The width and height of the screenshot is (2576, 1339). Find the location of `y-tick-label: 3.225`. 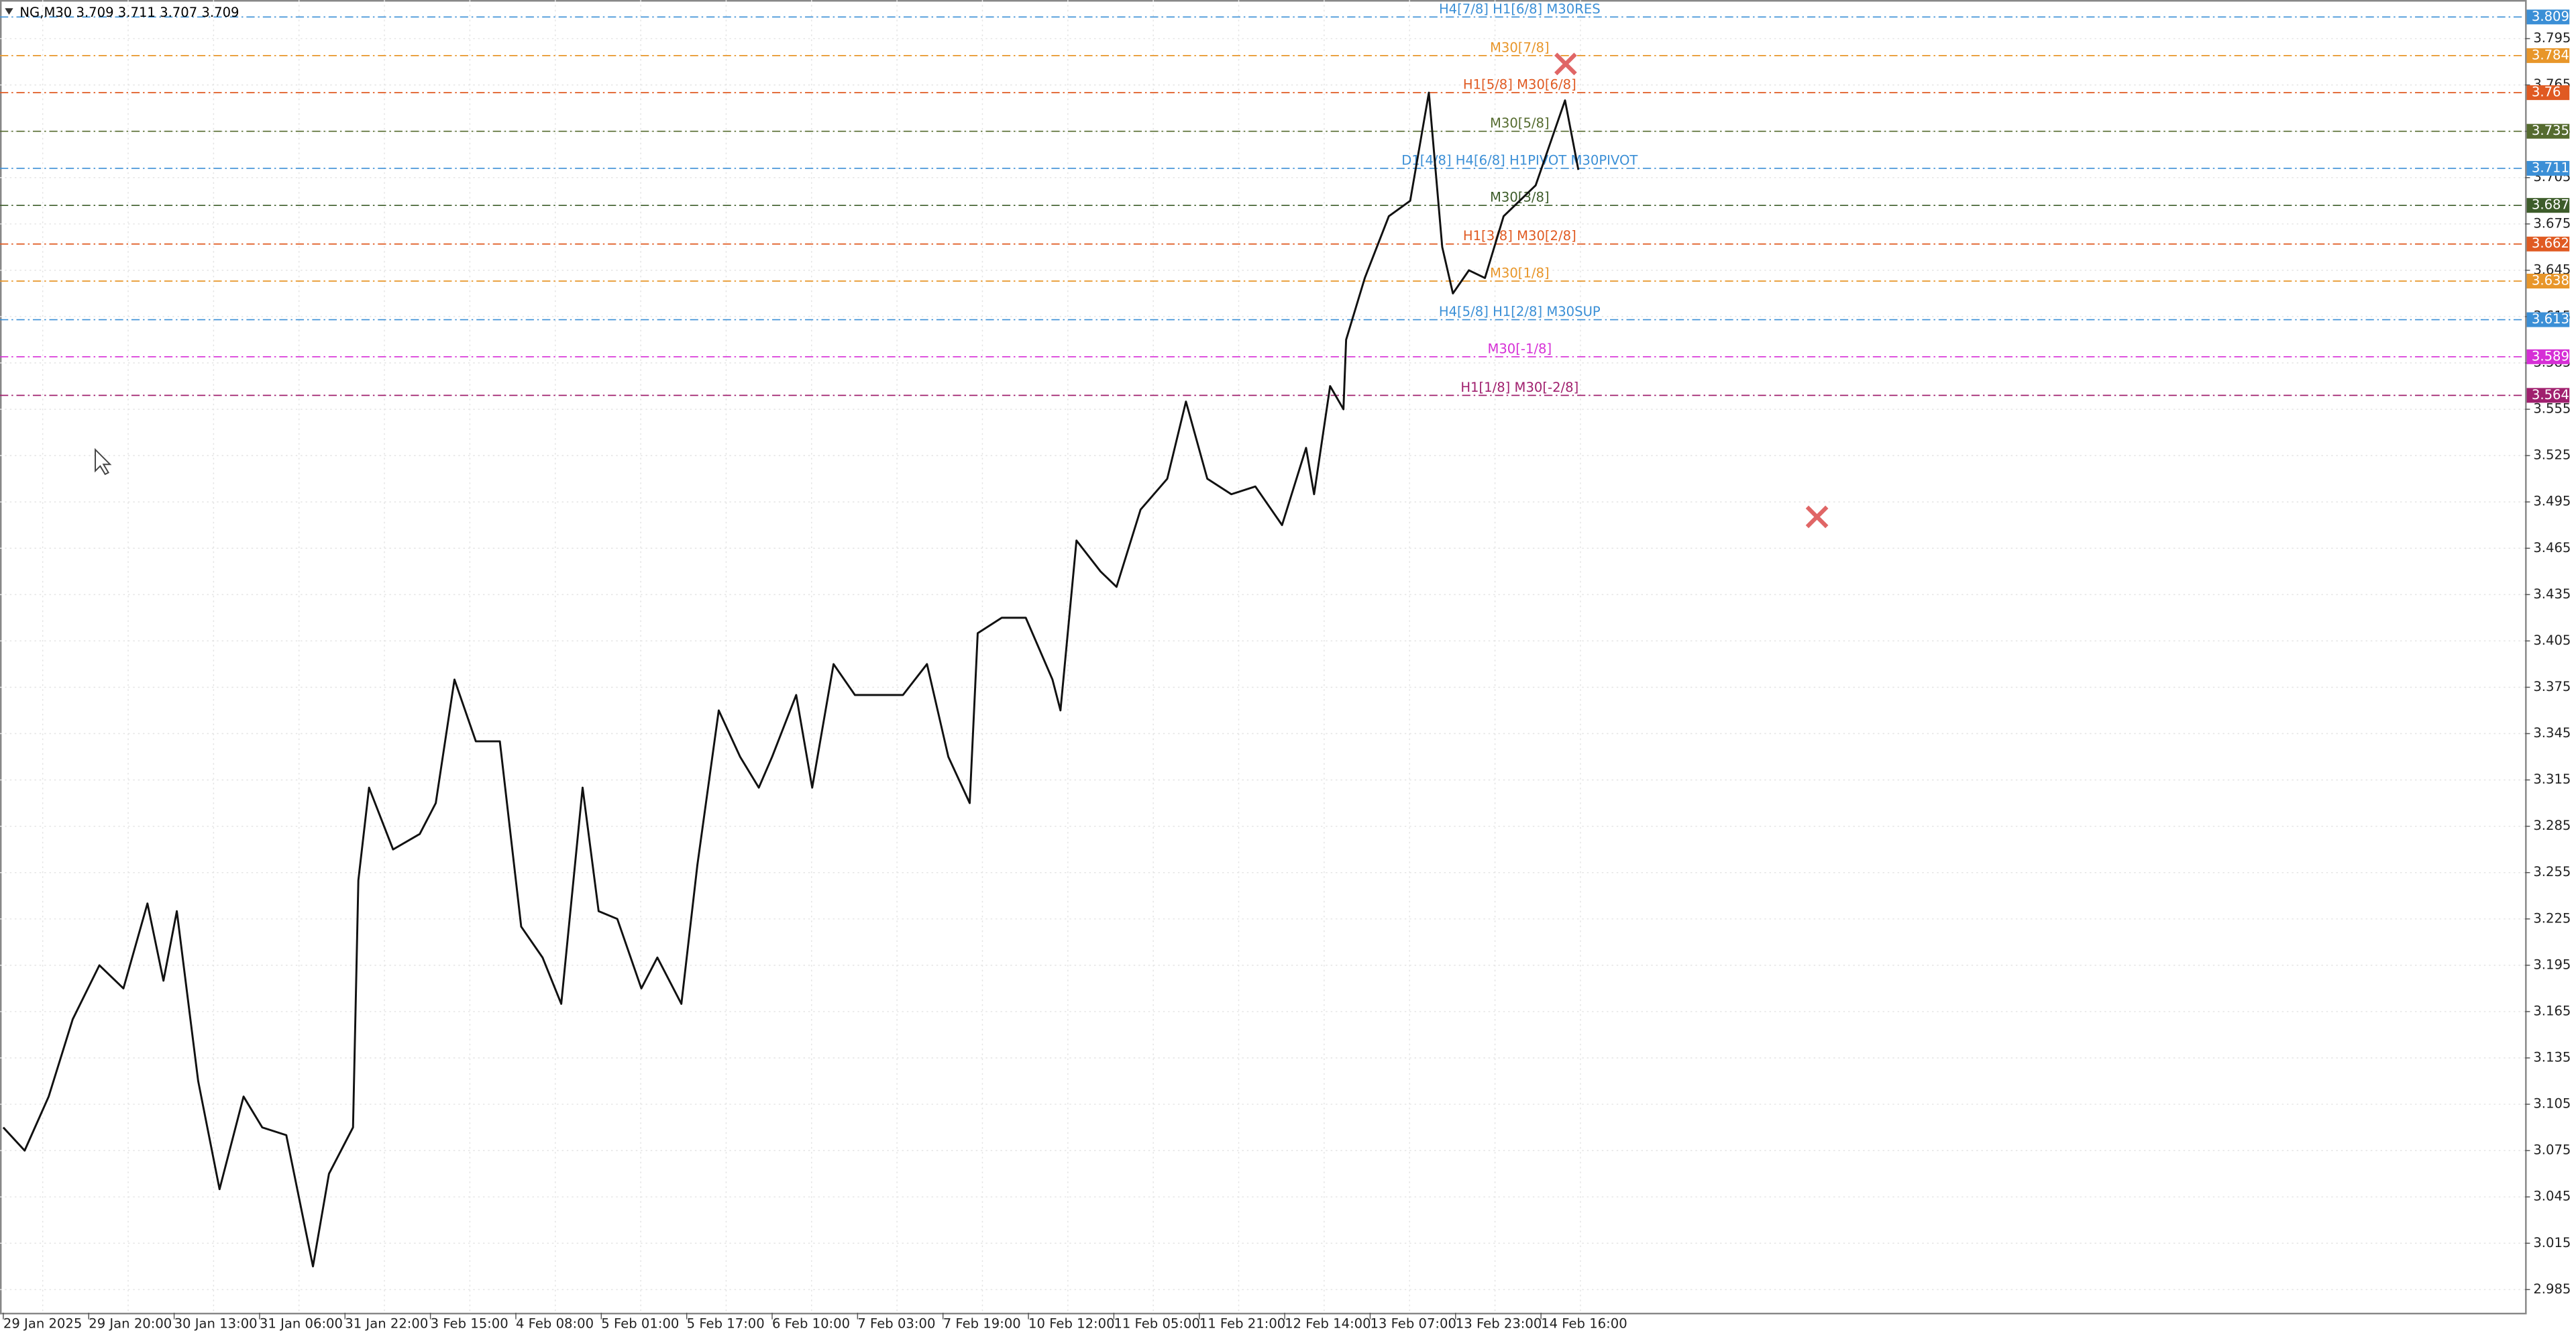

y-tick-label: 3.225 is located at coordinates (2552, 918).